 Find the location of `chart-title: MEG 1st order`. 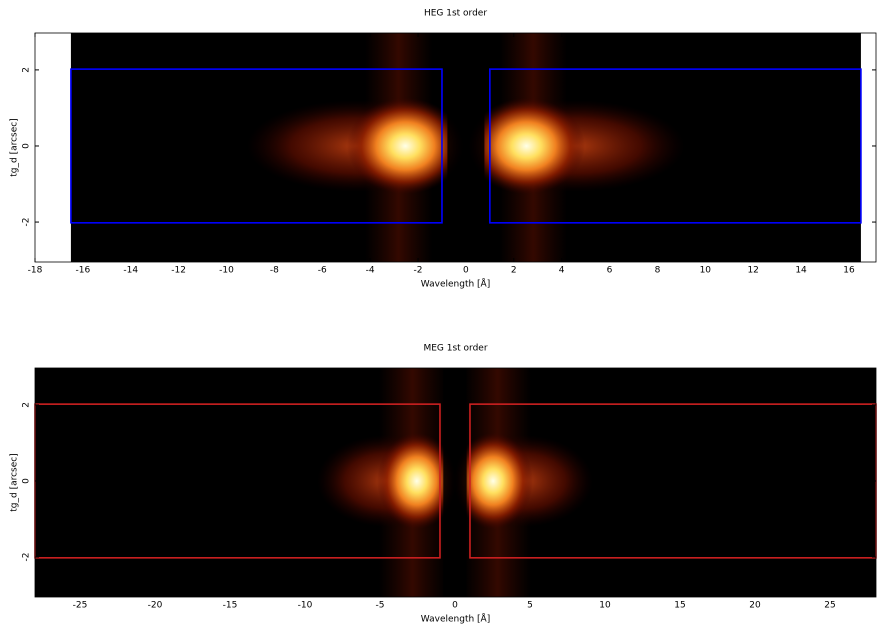

chart-title: MEG 1st order is located at coordinates (455, 349).